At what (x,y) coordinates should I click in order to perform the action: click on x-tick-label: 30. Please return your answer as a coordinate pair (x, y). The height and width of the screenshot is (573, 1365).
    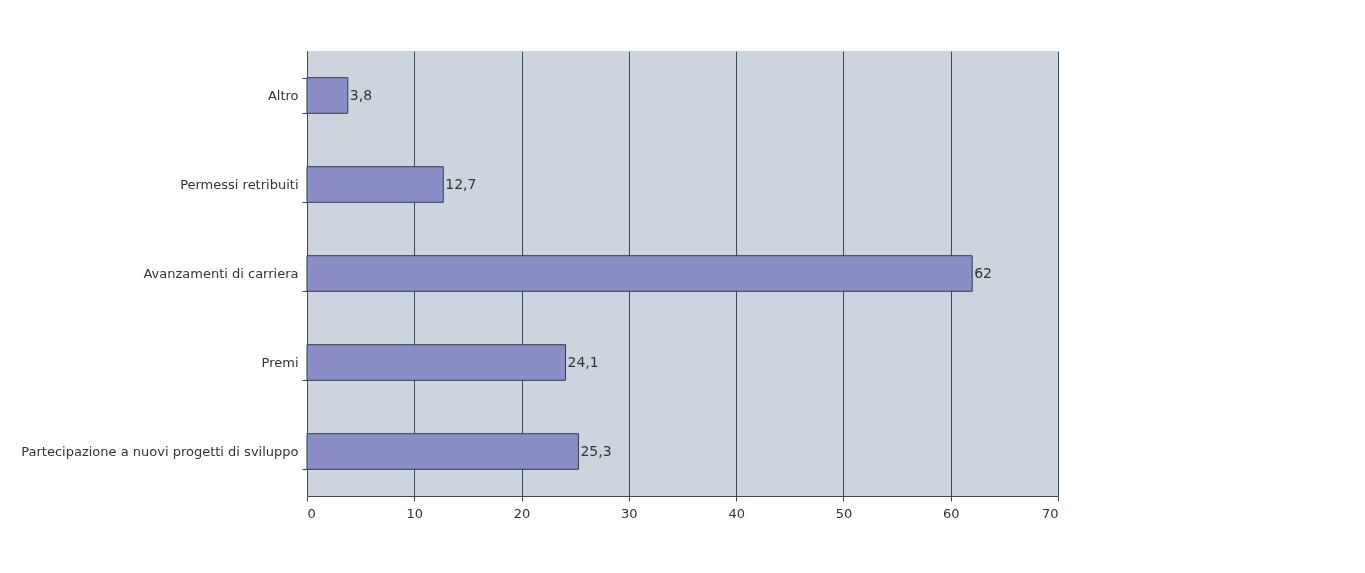
    Looking at the image, I should click on (629, 513).